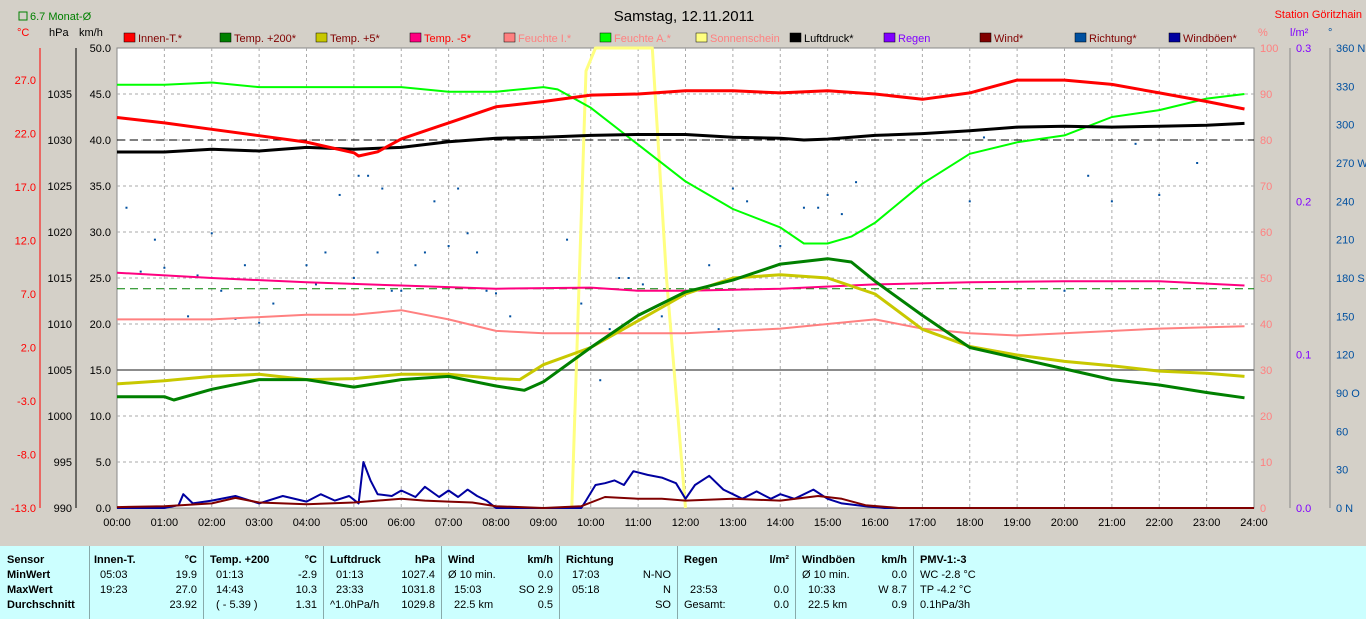 Image resolution: width=1366 pixels, height=619 pixels. What do you see at coordinates (586, 575) in the screenshot?
I see `richtung-min-time: 17:03` at bounding box center [586, 575].